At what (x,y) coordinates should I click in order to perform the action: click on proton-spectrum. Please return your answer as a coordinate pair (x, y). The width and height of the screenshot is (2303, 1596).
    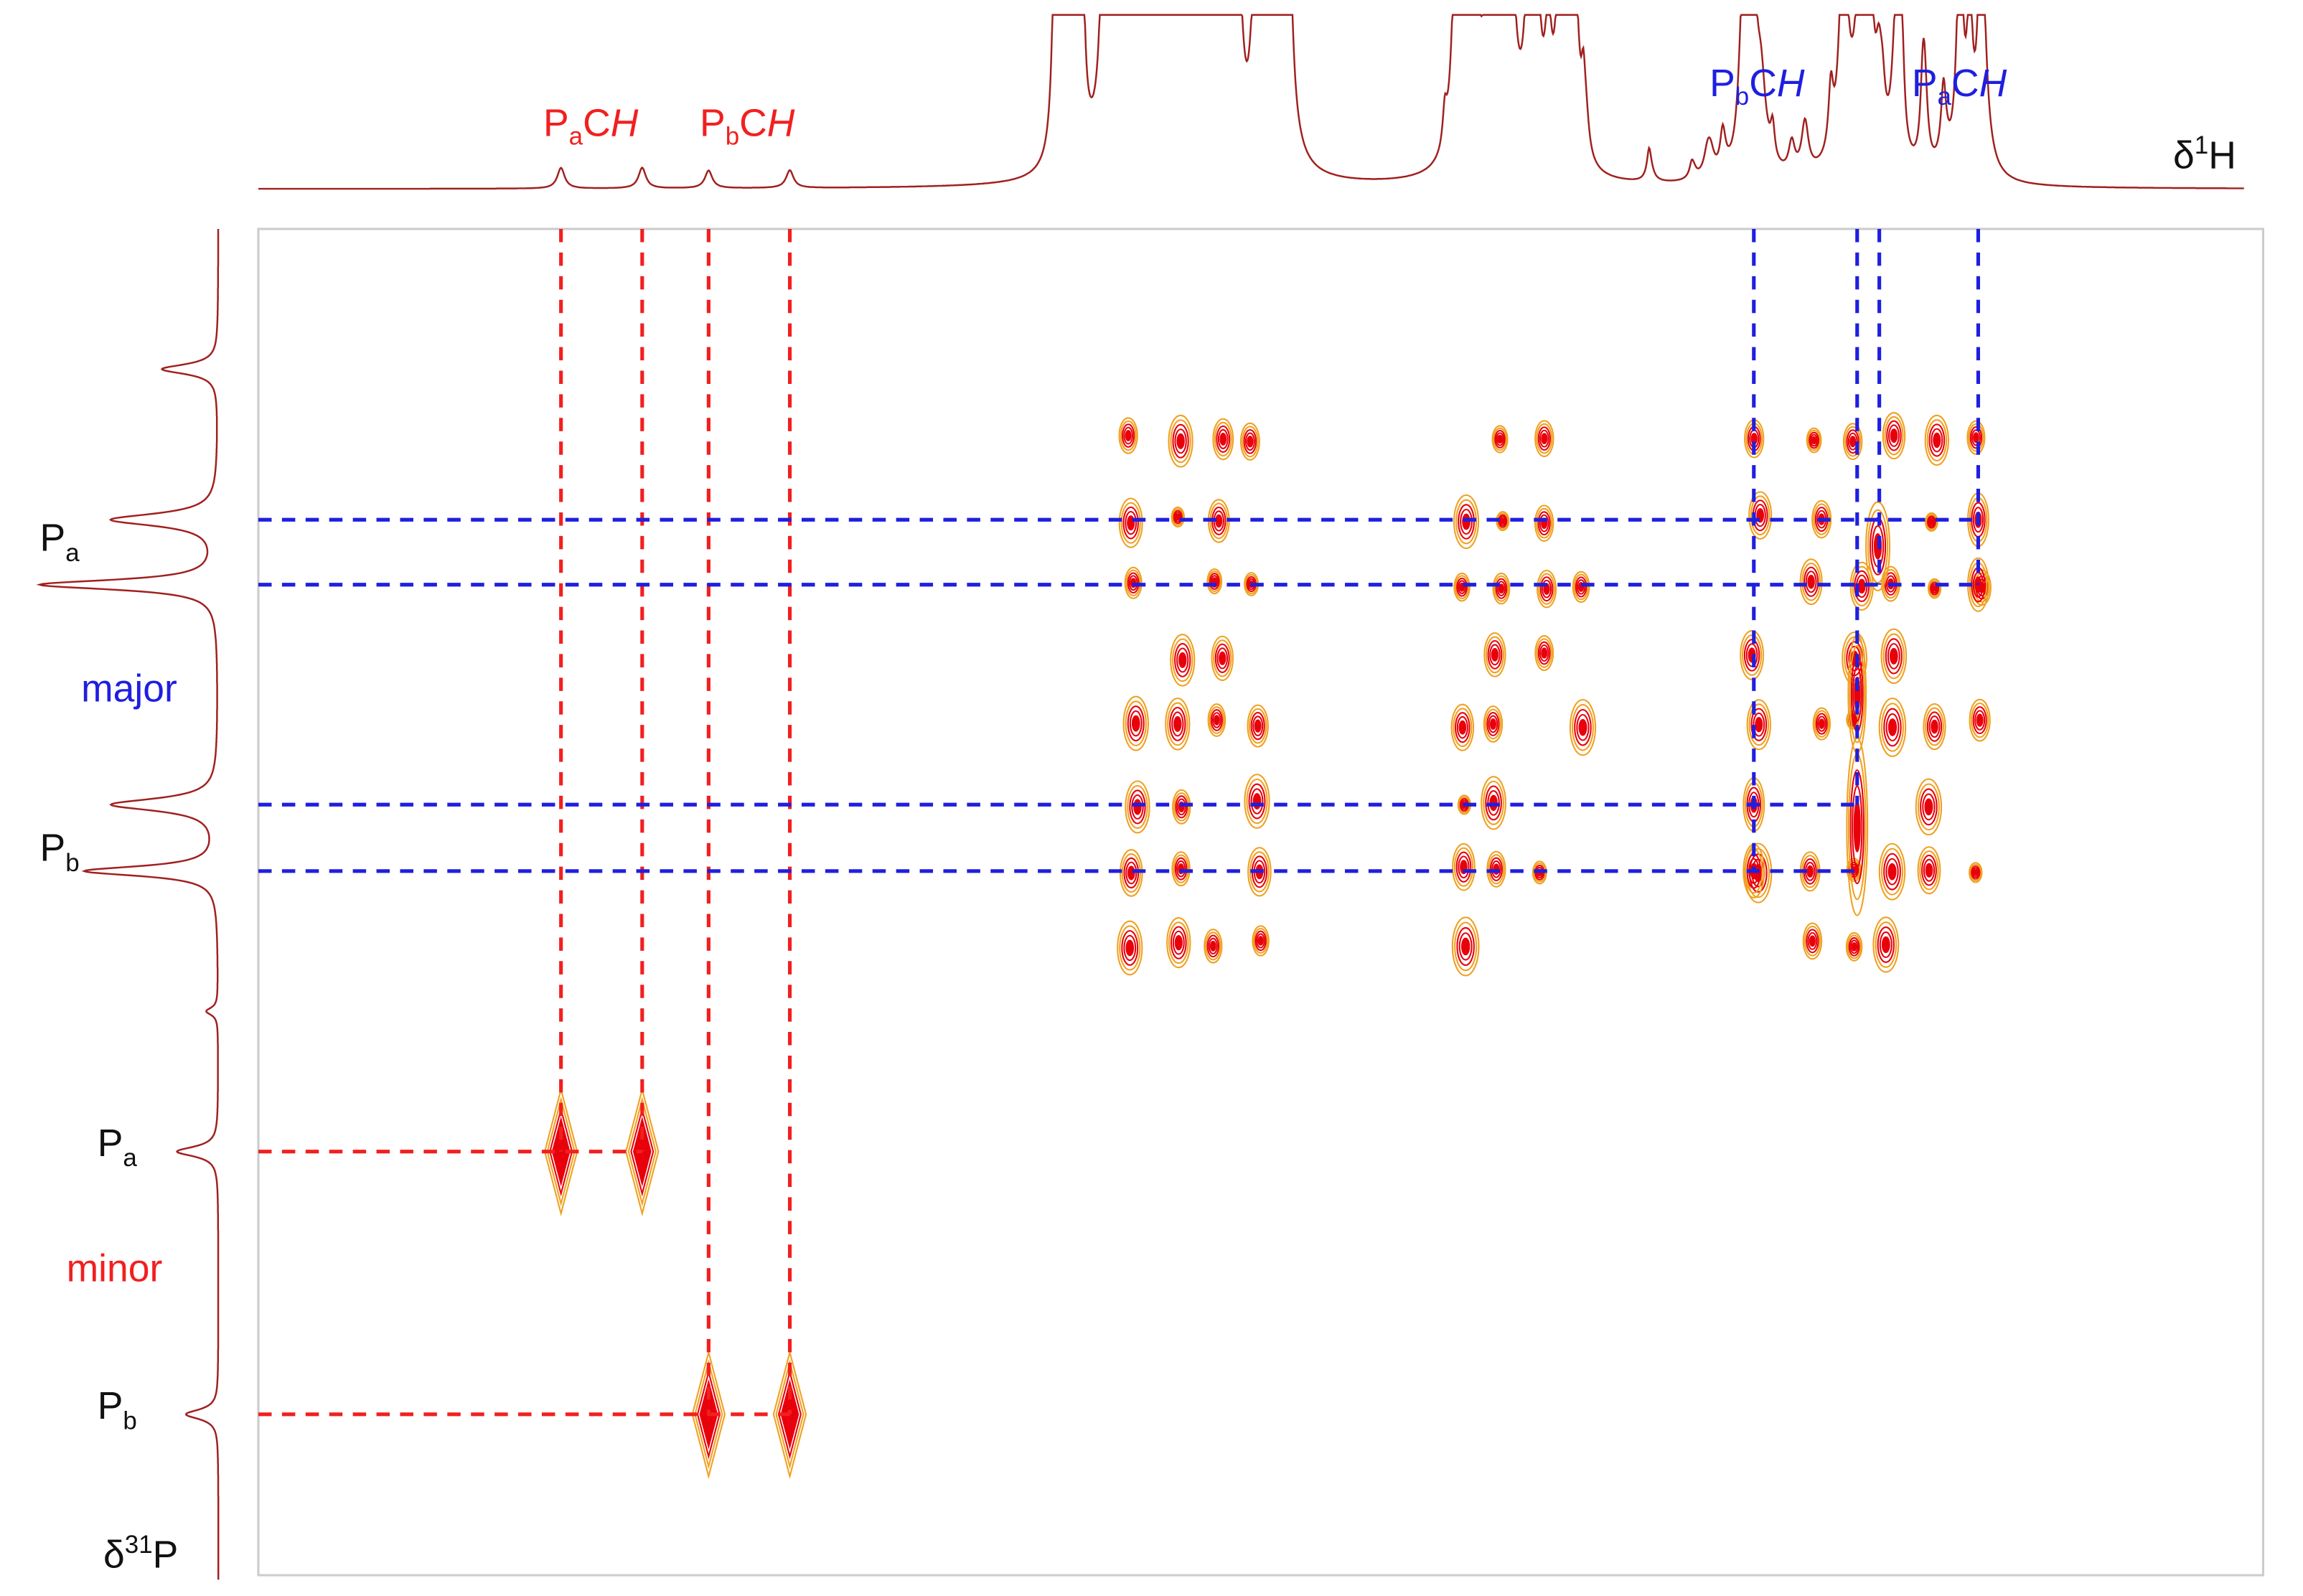
    Looking at the image, I should click on (1251, 102).